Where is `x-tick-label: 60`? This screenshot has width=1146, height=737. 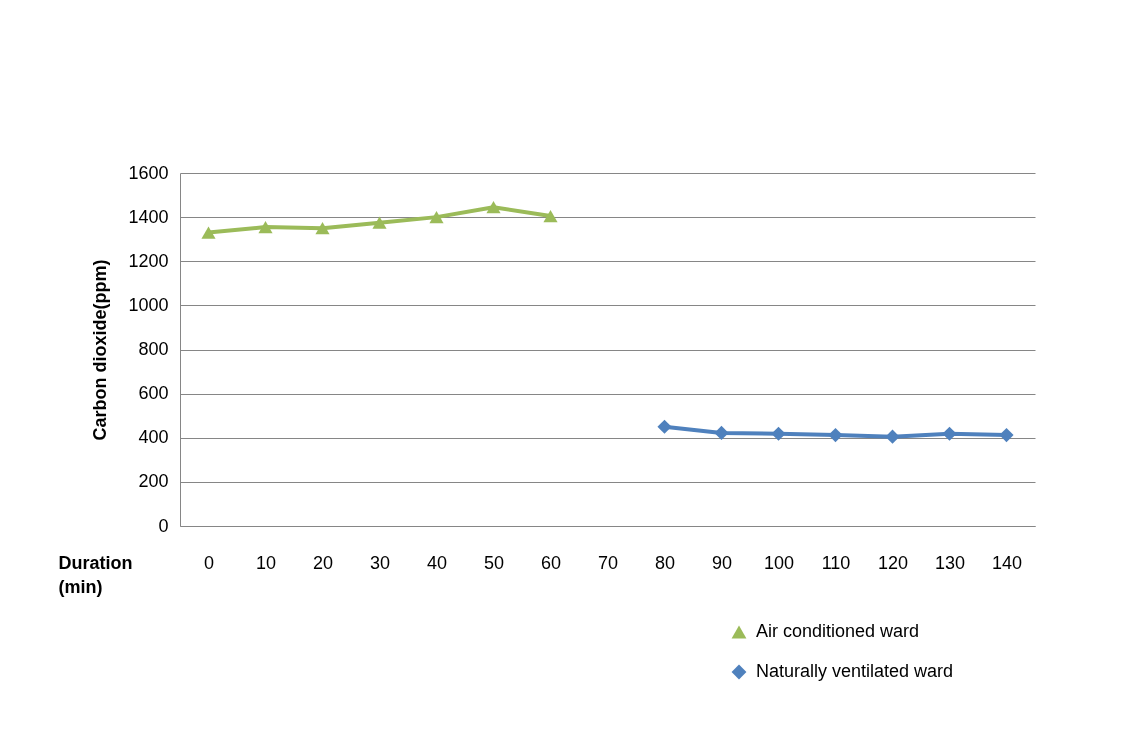
x-tick-label: 60 is located at coordinates (551, 562).